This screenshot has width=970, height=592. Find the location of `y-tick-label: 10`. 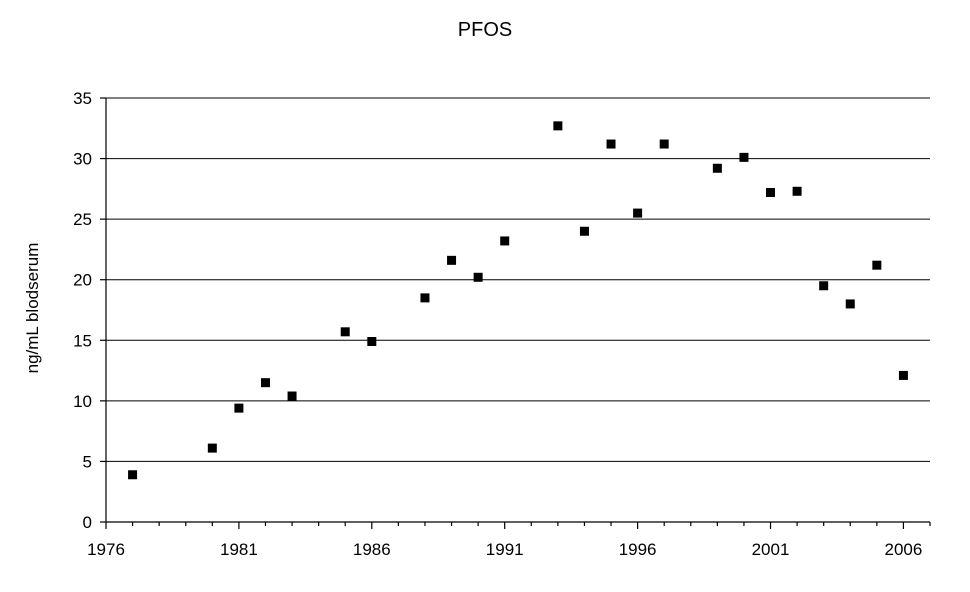

y-tick-label: 10 is located at coordinates (82, 401).